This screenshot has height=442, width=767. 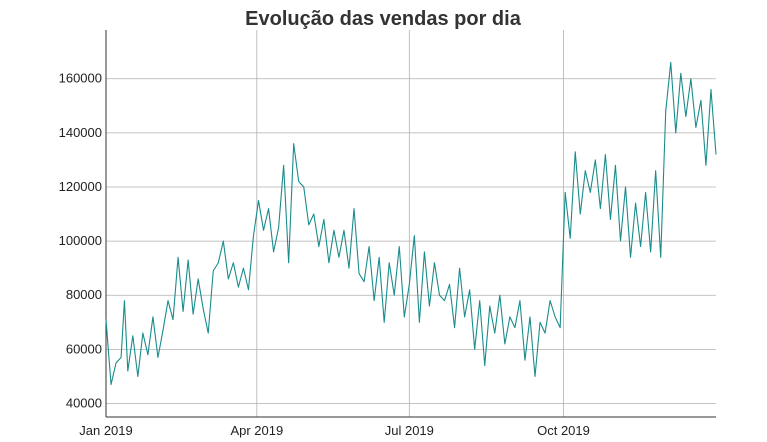 What do you see at coordinates (563, 430) in the screenshot?
I see `x-tick-label: Oct 2019` at bounding box center [563, 430].